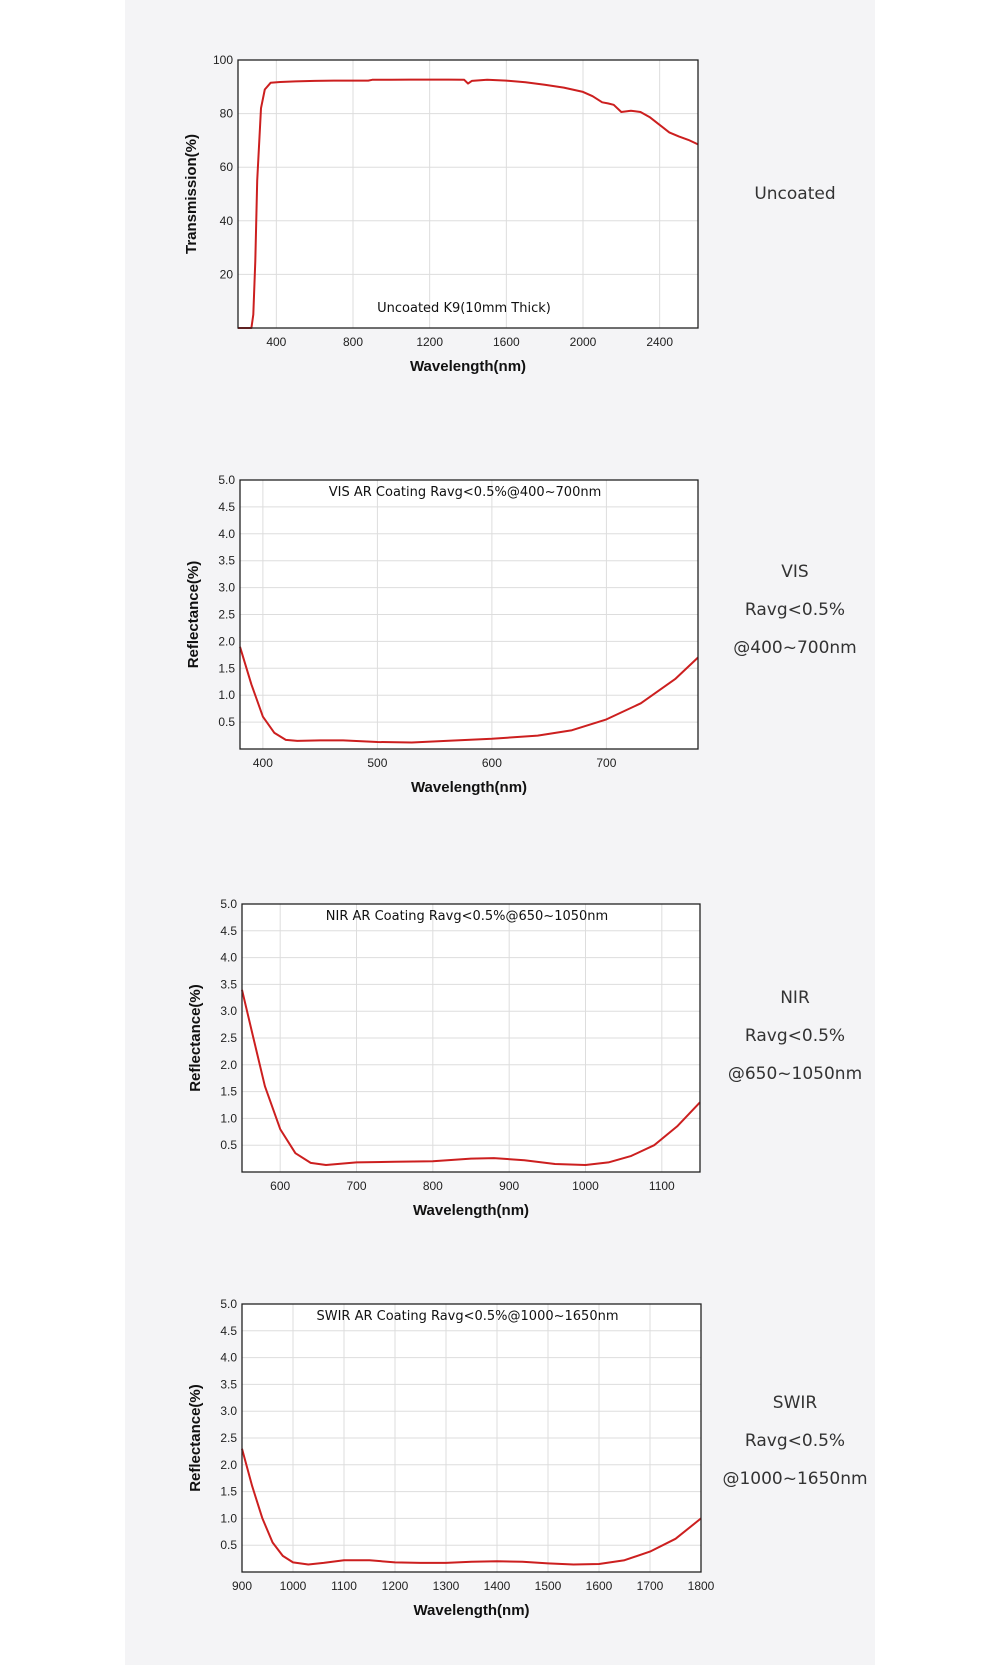  What do you see at coordinates (227, 274) in the screenshot?
I see `y-tick-label: 20` at bounding box center [227, 274].